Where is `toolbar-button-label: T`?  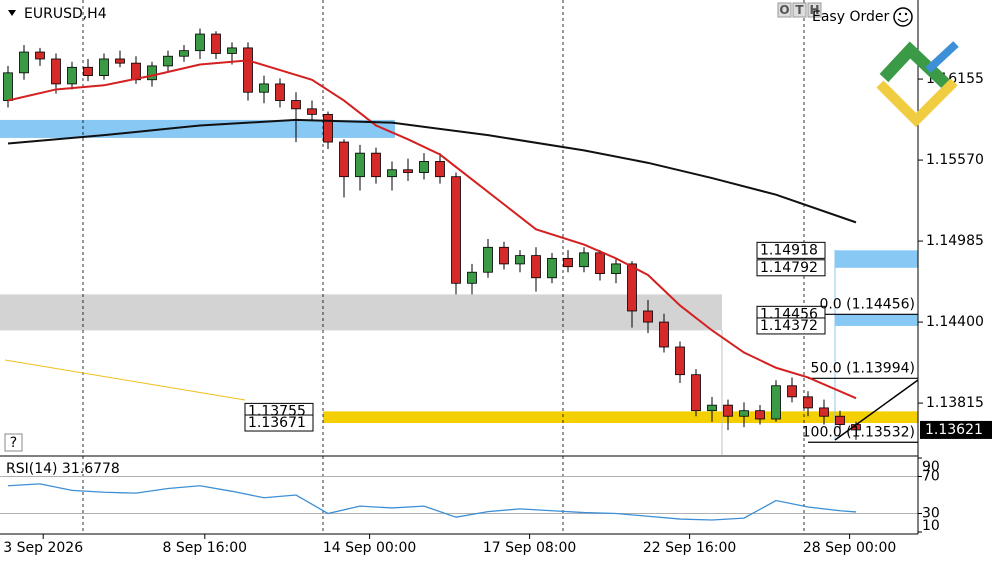
toolbar-button-label: T is located at coordinates (799, 10).